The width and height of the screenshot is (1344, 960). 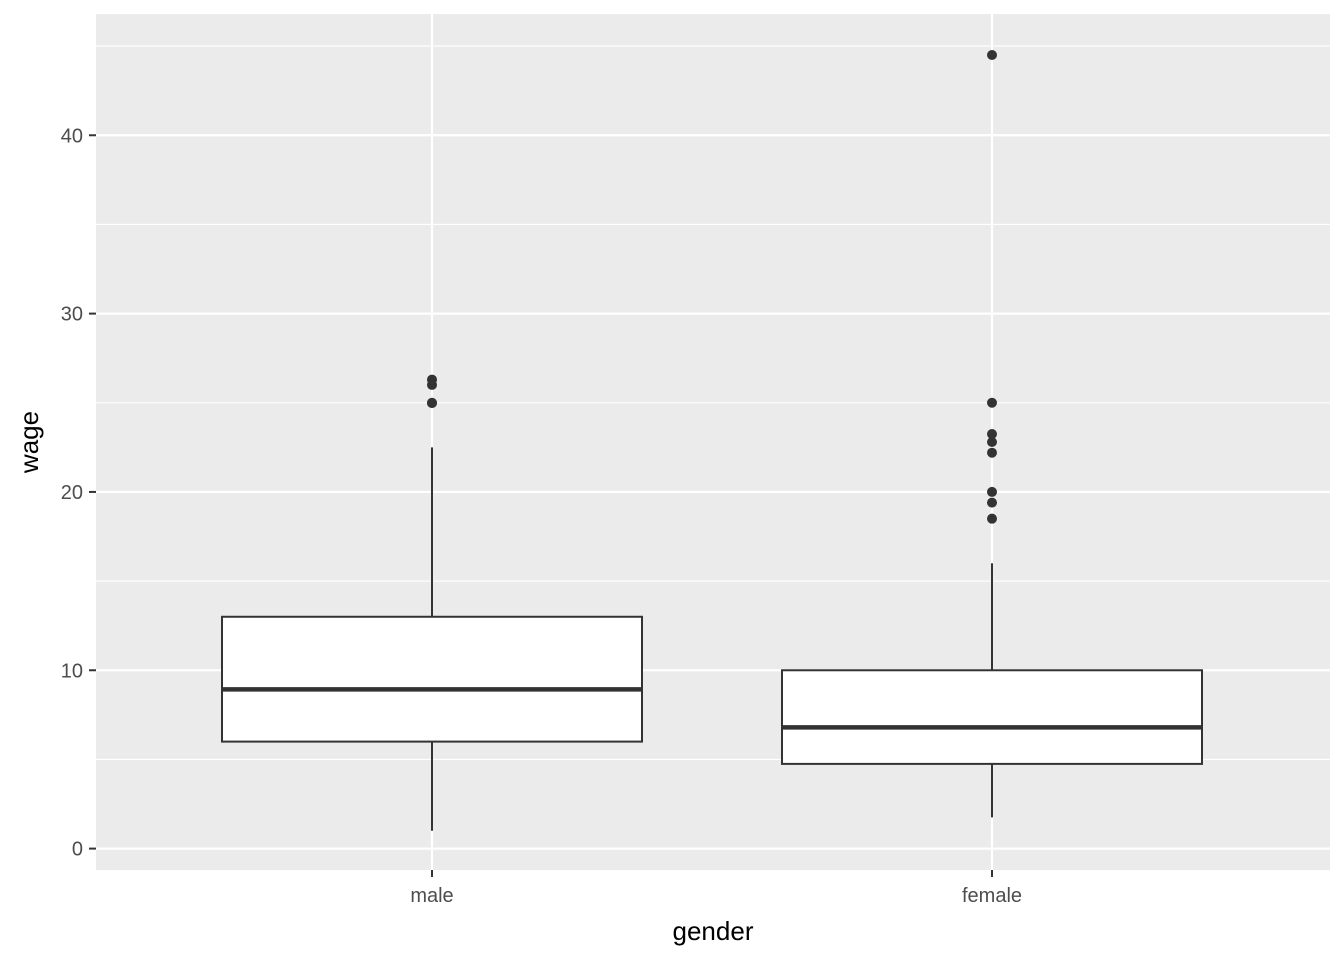 What do you see at coordinates (29, 442) in the screenshot?
I see `y-axis-title: wage` at bounding box center [29, 442].